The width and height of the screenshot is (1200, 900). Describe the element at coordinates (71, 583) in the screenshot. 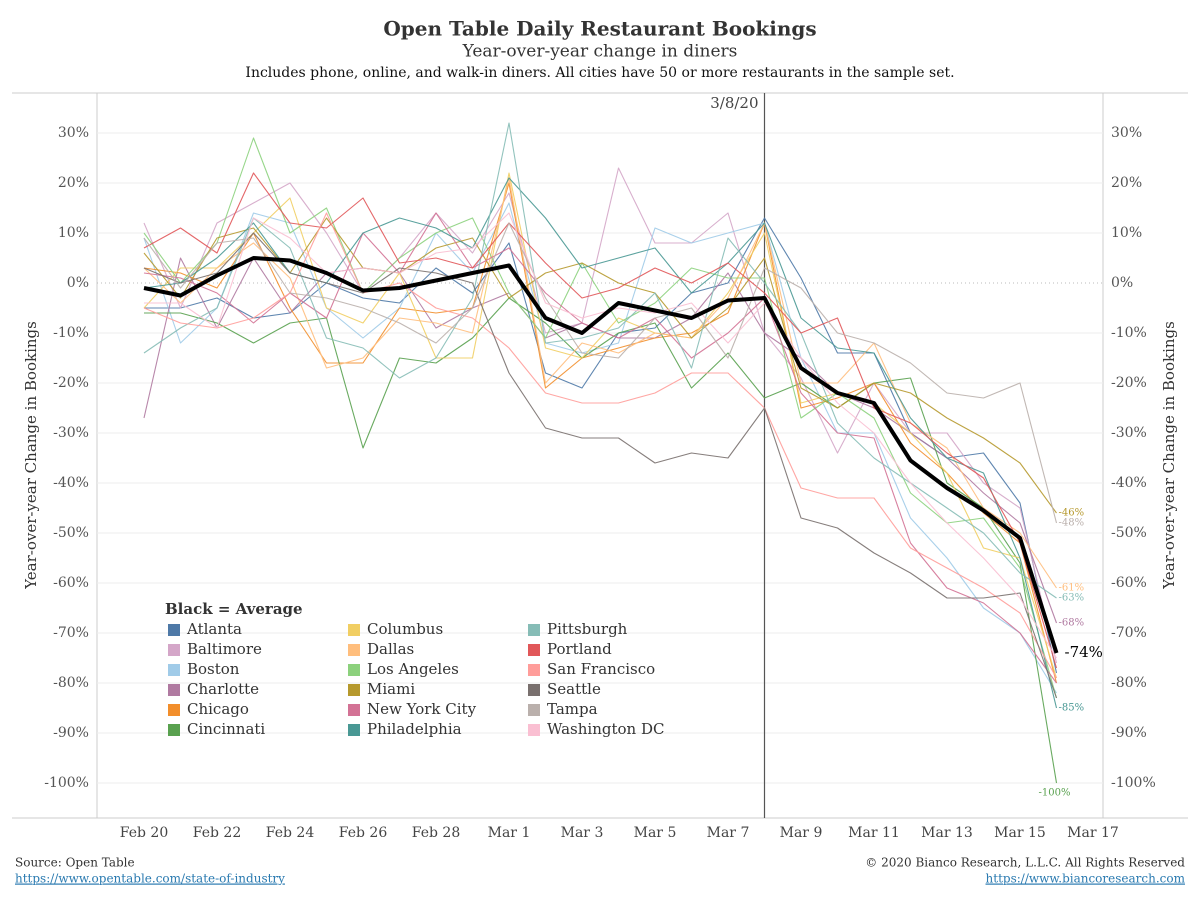

I see `y-tick-label: -60%` at that location.